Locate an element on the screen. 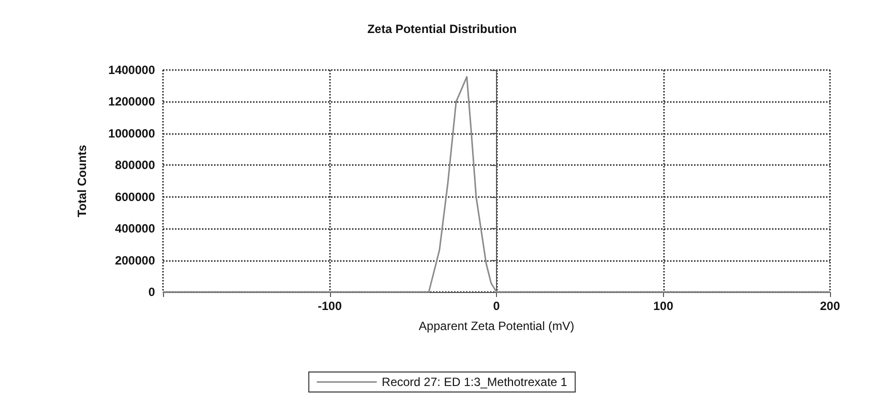 This screenshot has height=404, width=884. y-tick-label: 1000000 is located at coordinates (132, 133).